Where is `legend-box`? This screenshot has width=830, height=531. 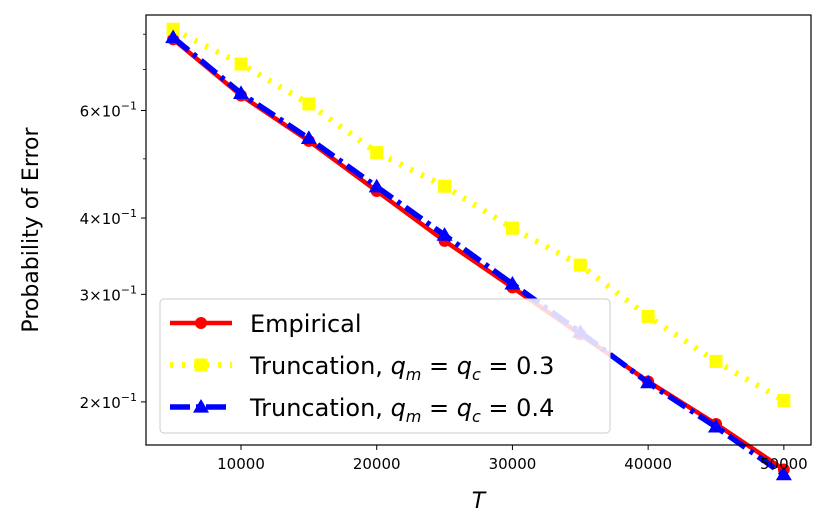
legend-box is located at coordinates (385, 366).